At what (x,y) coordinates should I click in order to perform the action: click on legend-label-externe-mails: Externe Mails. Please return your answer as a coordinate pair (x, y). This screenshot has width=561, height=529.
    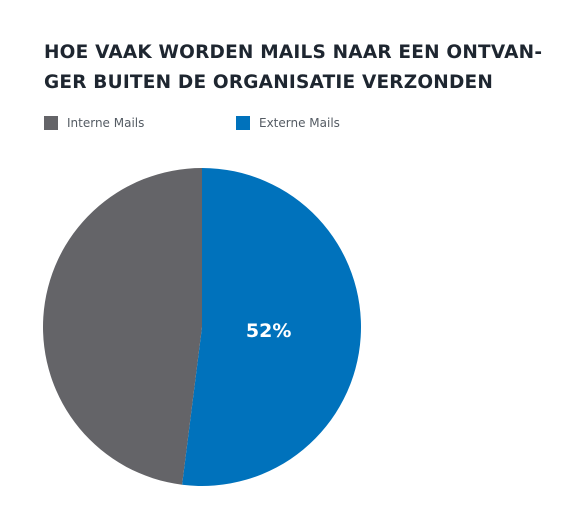
    Looking at the image, I should click on (299, 123).